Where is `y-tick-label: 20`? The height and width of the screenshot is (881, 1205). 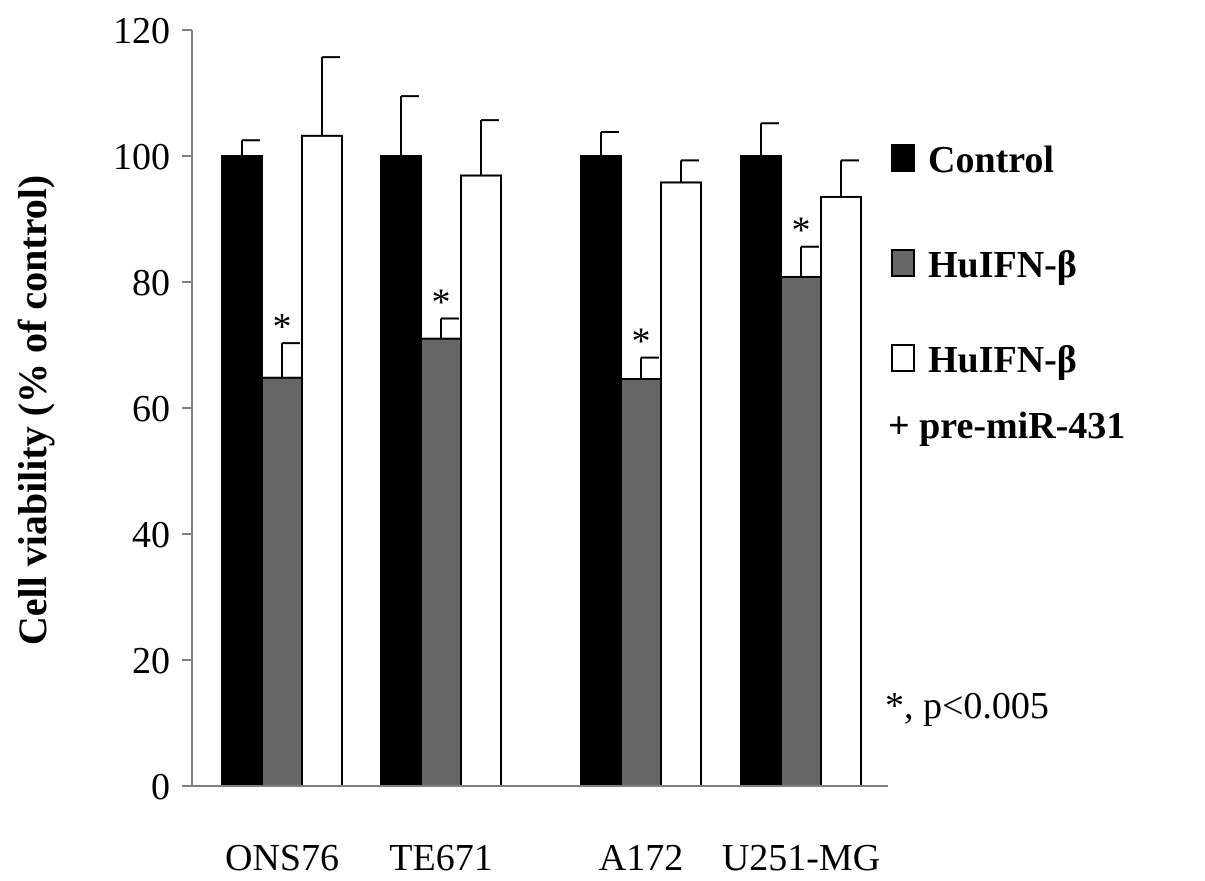 y-tick-label: 20 is located at coordinates (151, 661).